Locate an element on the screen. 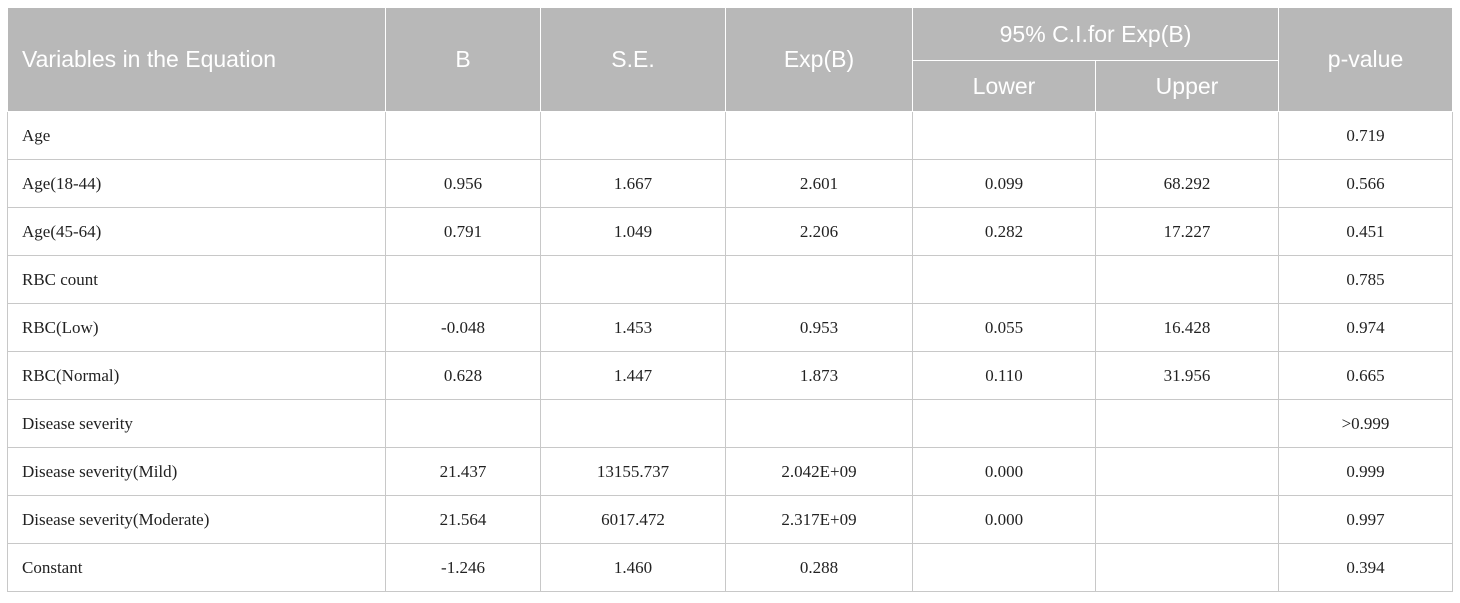 The height and width of the screenshot is (603, 1460). cell-b: -0.048 is located at coordinates (463, 327).